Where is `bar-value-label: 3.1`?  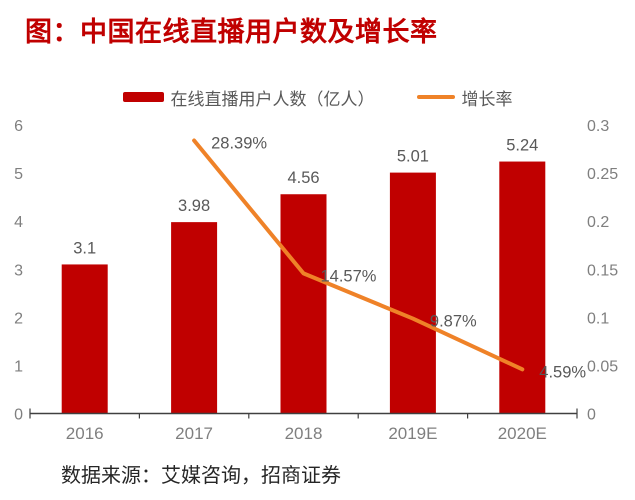 bar-value-label: 3.1 is located at coordinates (84, 248).